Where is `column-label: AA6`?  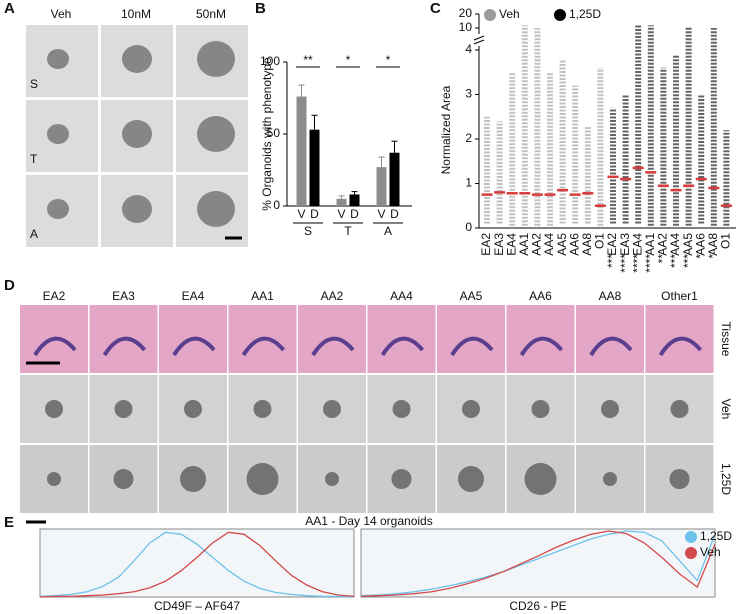
column-label: AA6 is located at coordinates (540, 296).